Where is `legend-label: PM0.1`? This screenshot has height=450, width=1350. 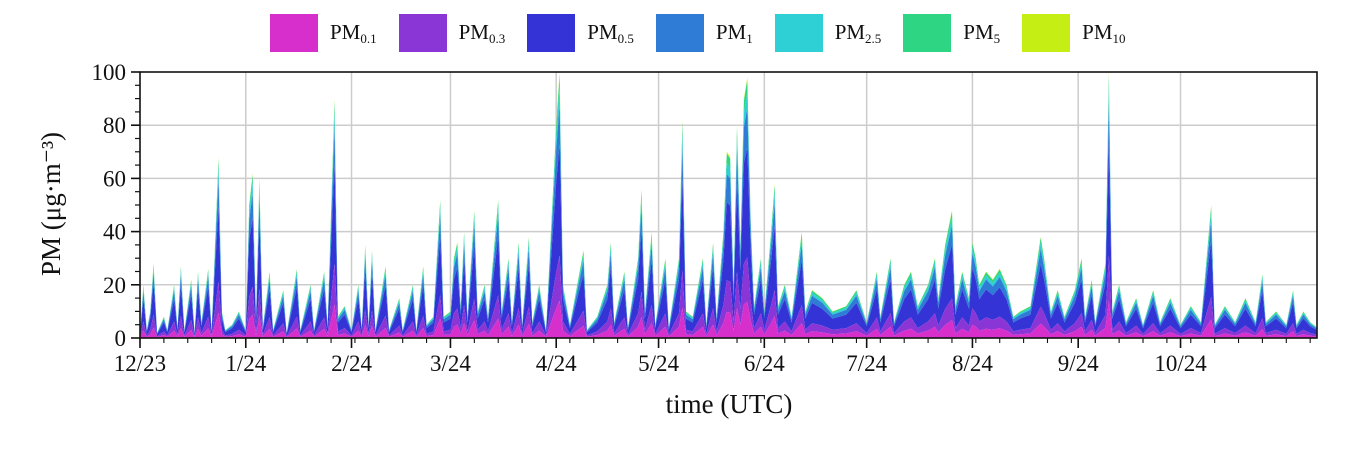 legend-label: PM0.1 is located at coordinates (353, 32).